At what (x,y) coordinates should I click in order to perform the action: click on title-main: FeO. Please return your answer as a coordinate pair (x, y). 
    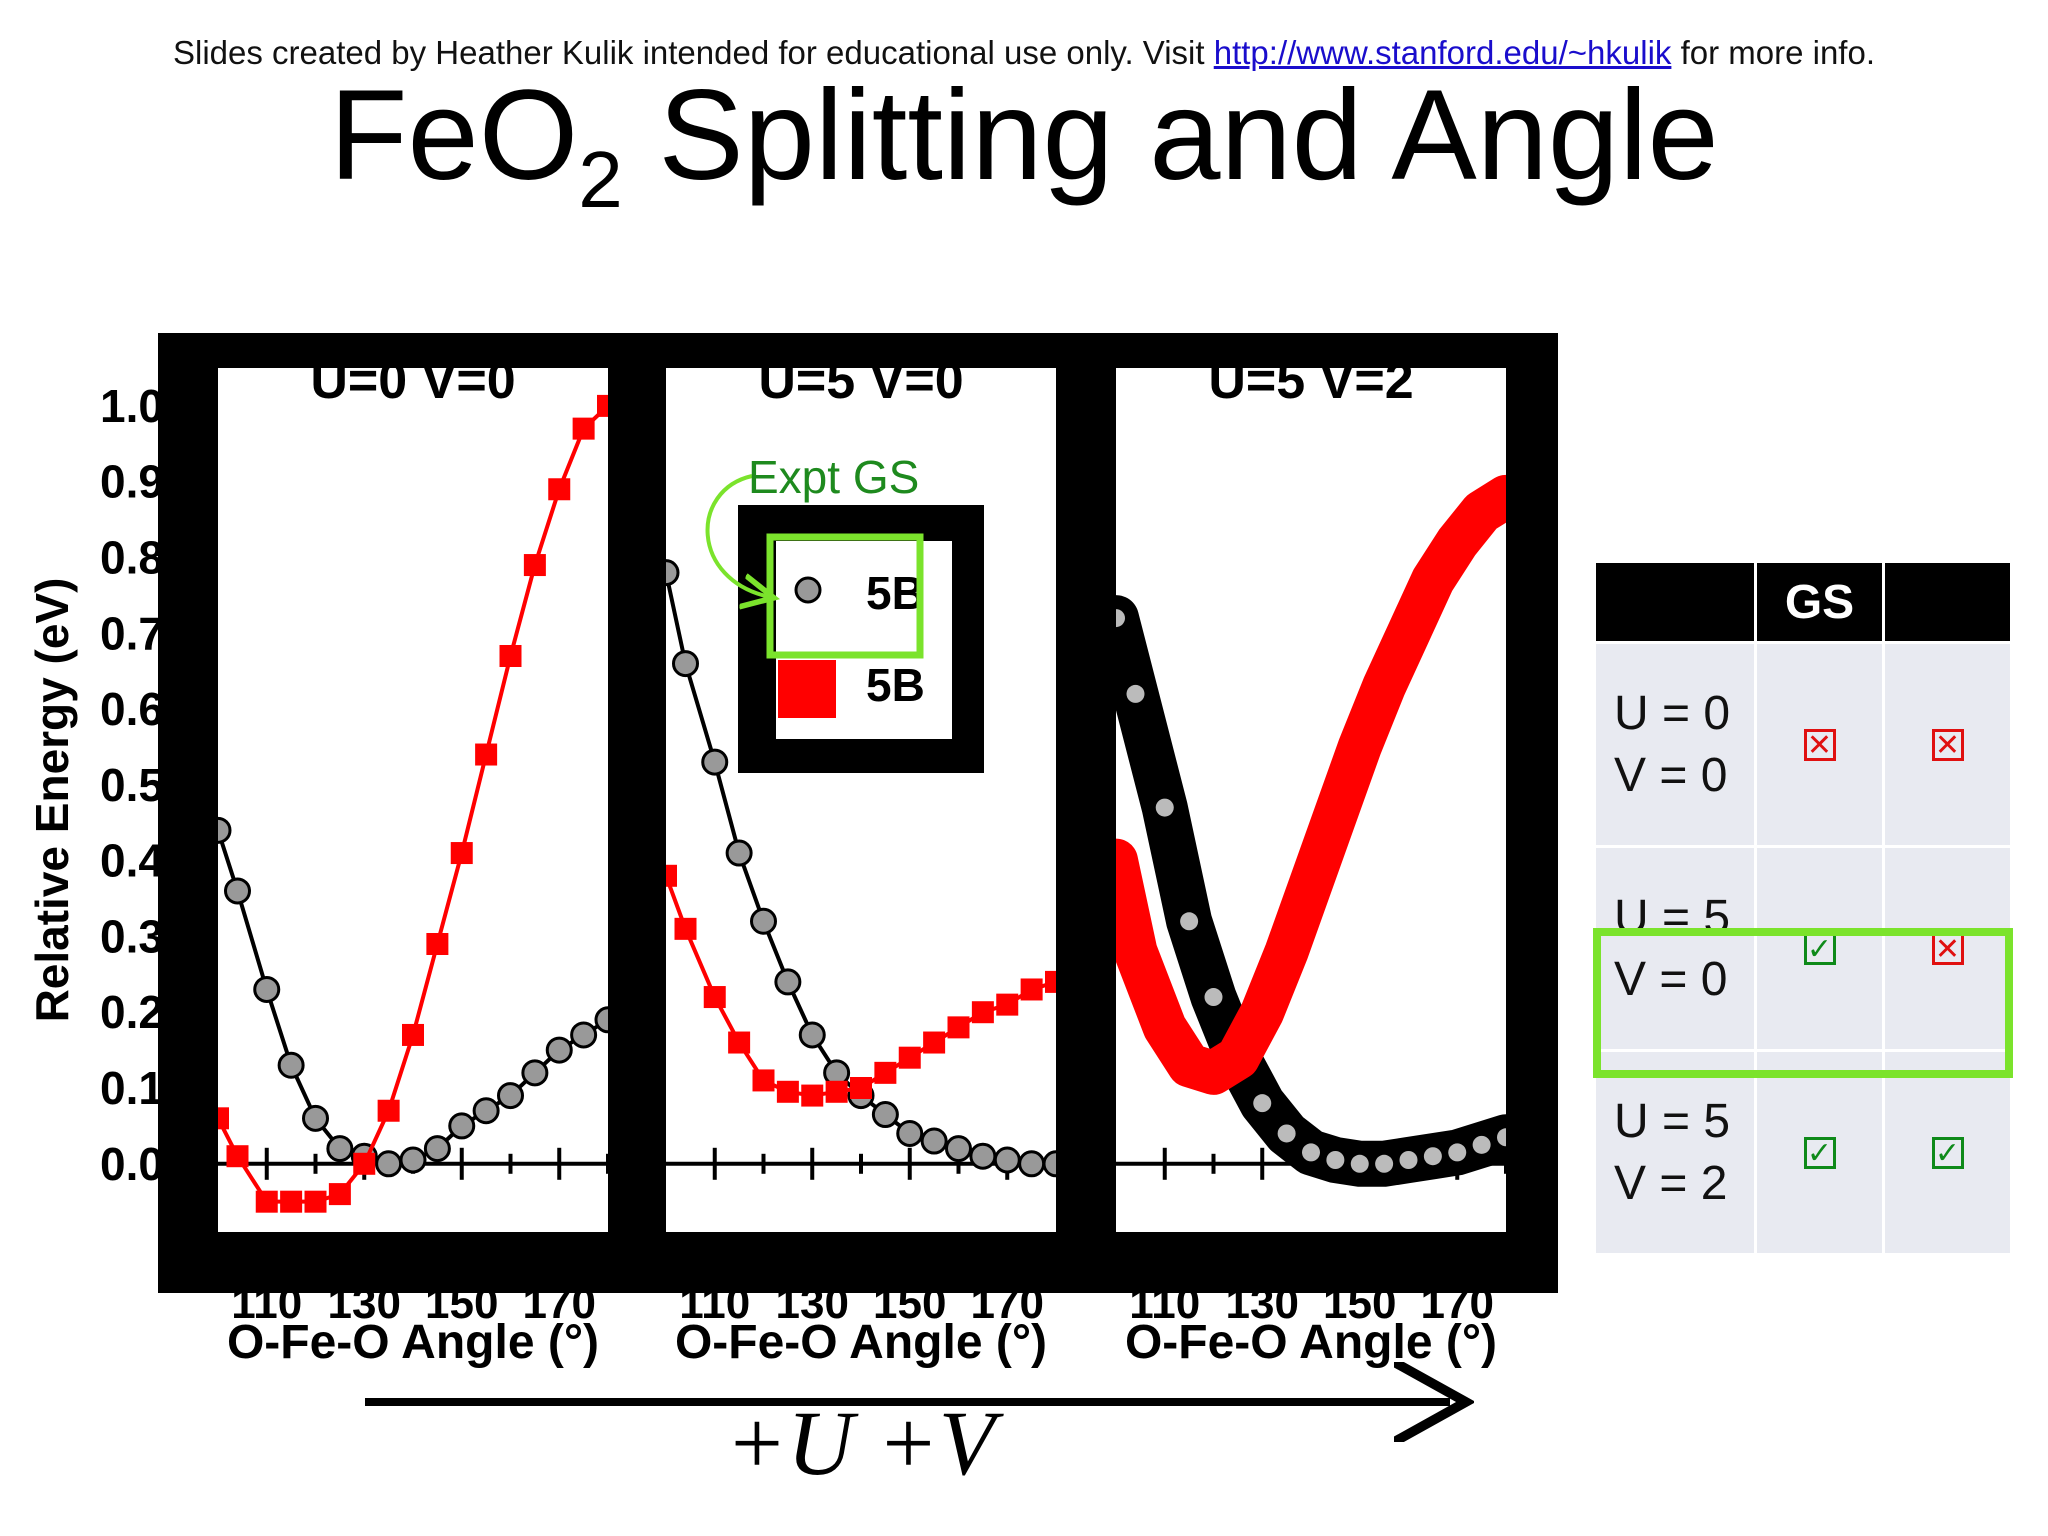
    Looking at the image, I should click on (454, 135).